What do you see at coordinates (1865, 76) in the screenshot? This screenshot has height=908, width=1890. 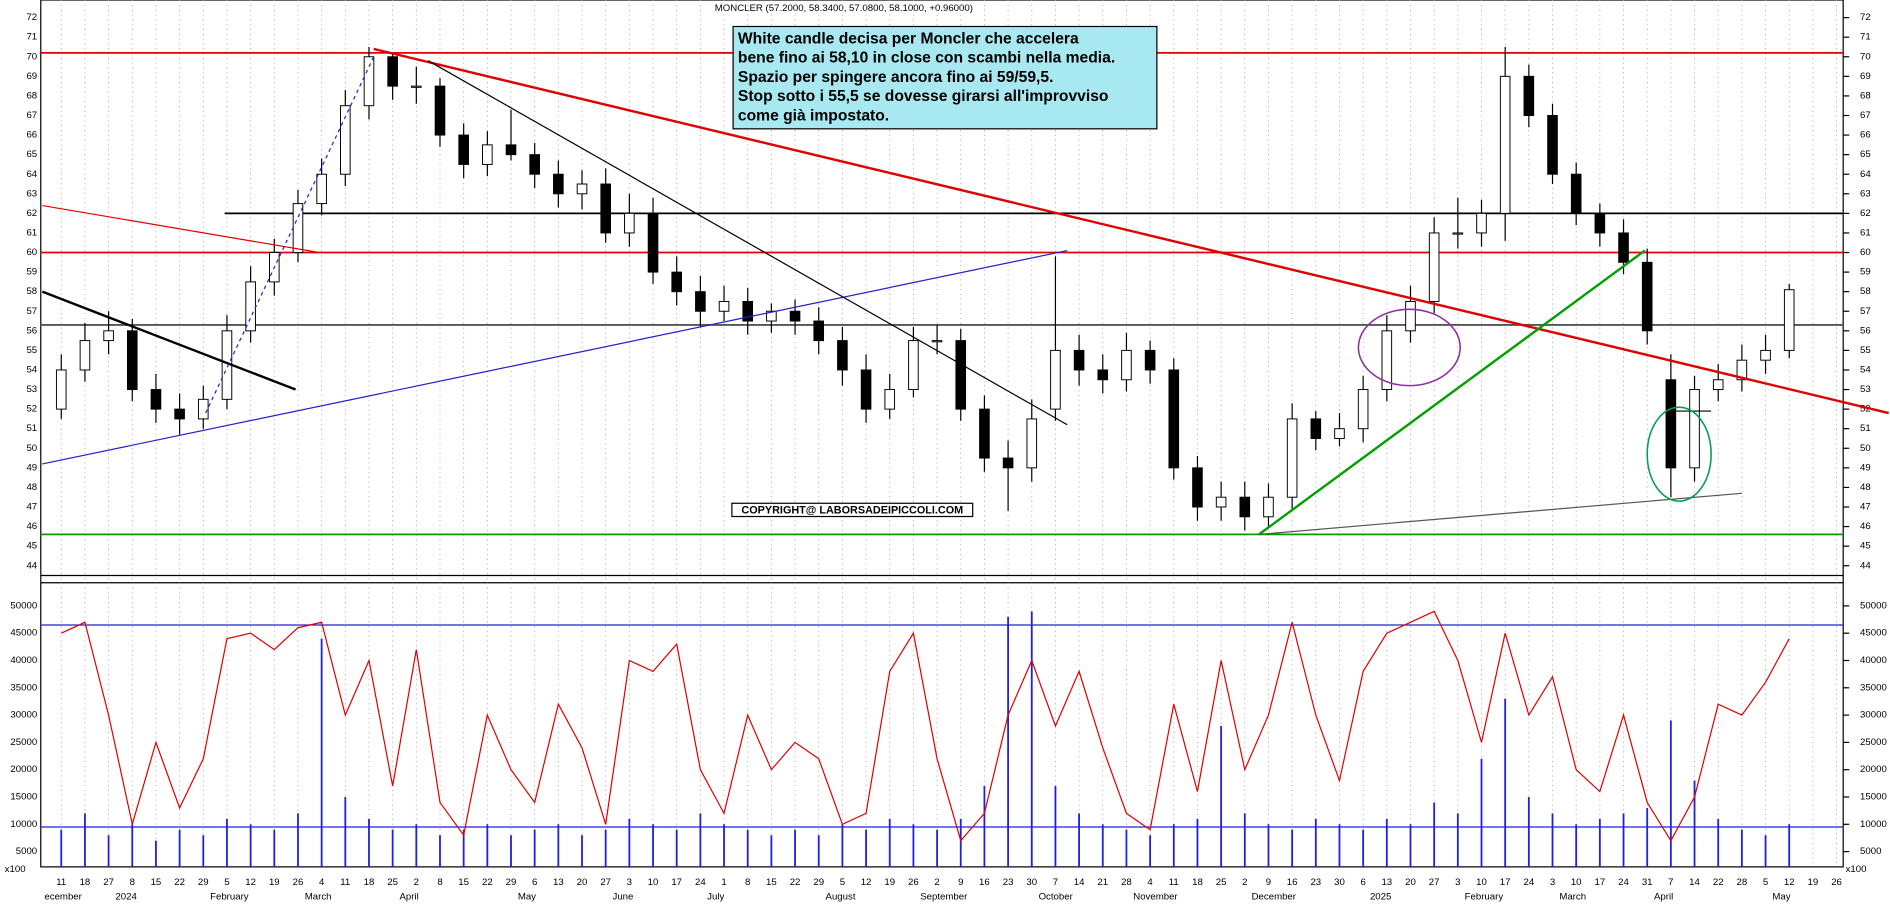 I see `y-tick-label: 69` at bounding box center [1865, 76].